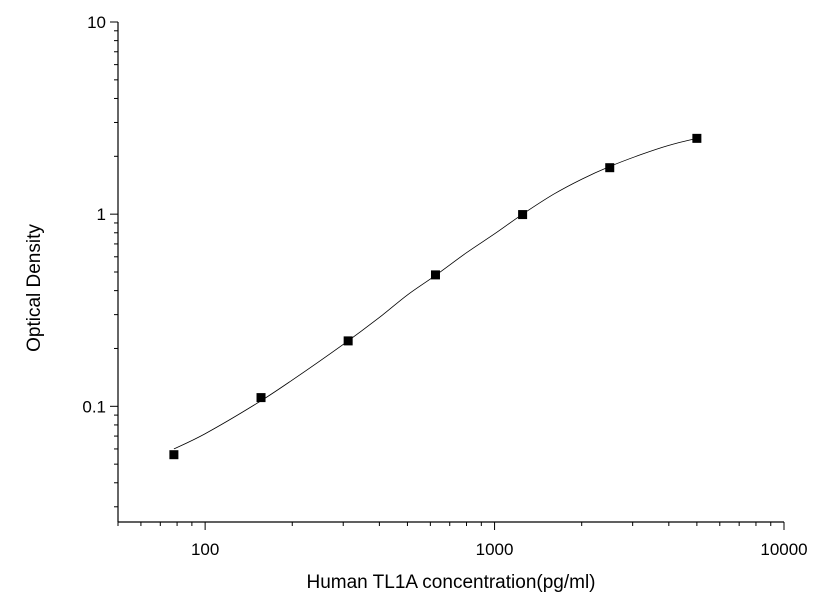  Describe the element at coordinates (205, 549) in the screenshot. I see `x-tick-label: 100` at that location.